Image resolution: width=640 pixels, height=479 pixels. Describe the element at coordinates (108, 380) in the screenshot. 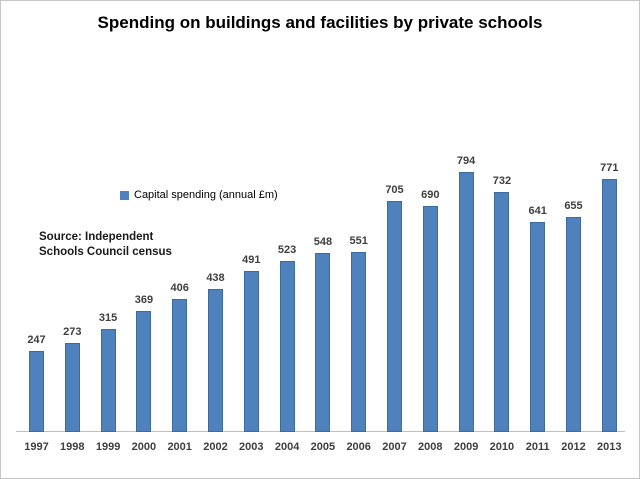

I see `bar-1999` at that location.